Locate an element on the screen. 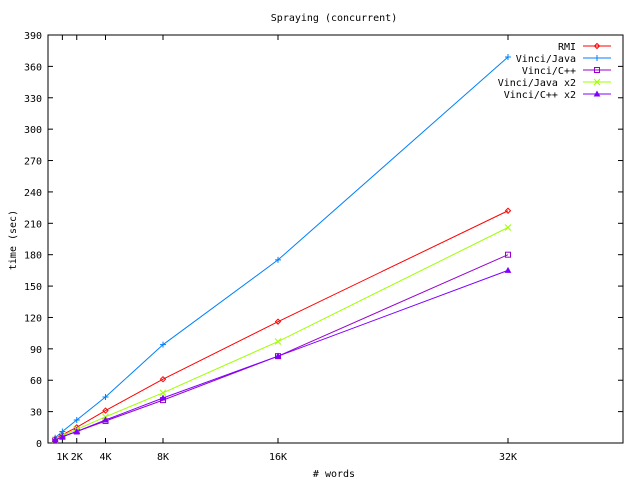 The image size is (640, 480). x-tick-label: 16K is located at coordinates (278, 457).